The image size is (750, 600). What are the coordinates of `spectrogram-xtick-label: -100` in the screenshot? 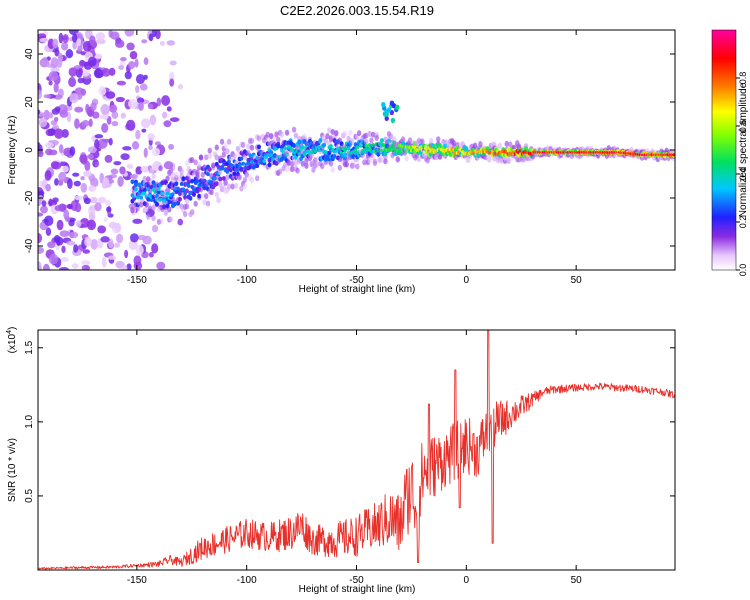 It's located at (247, 280).